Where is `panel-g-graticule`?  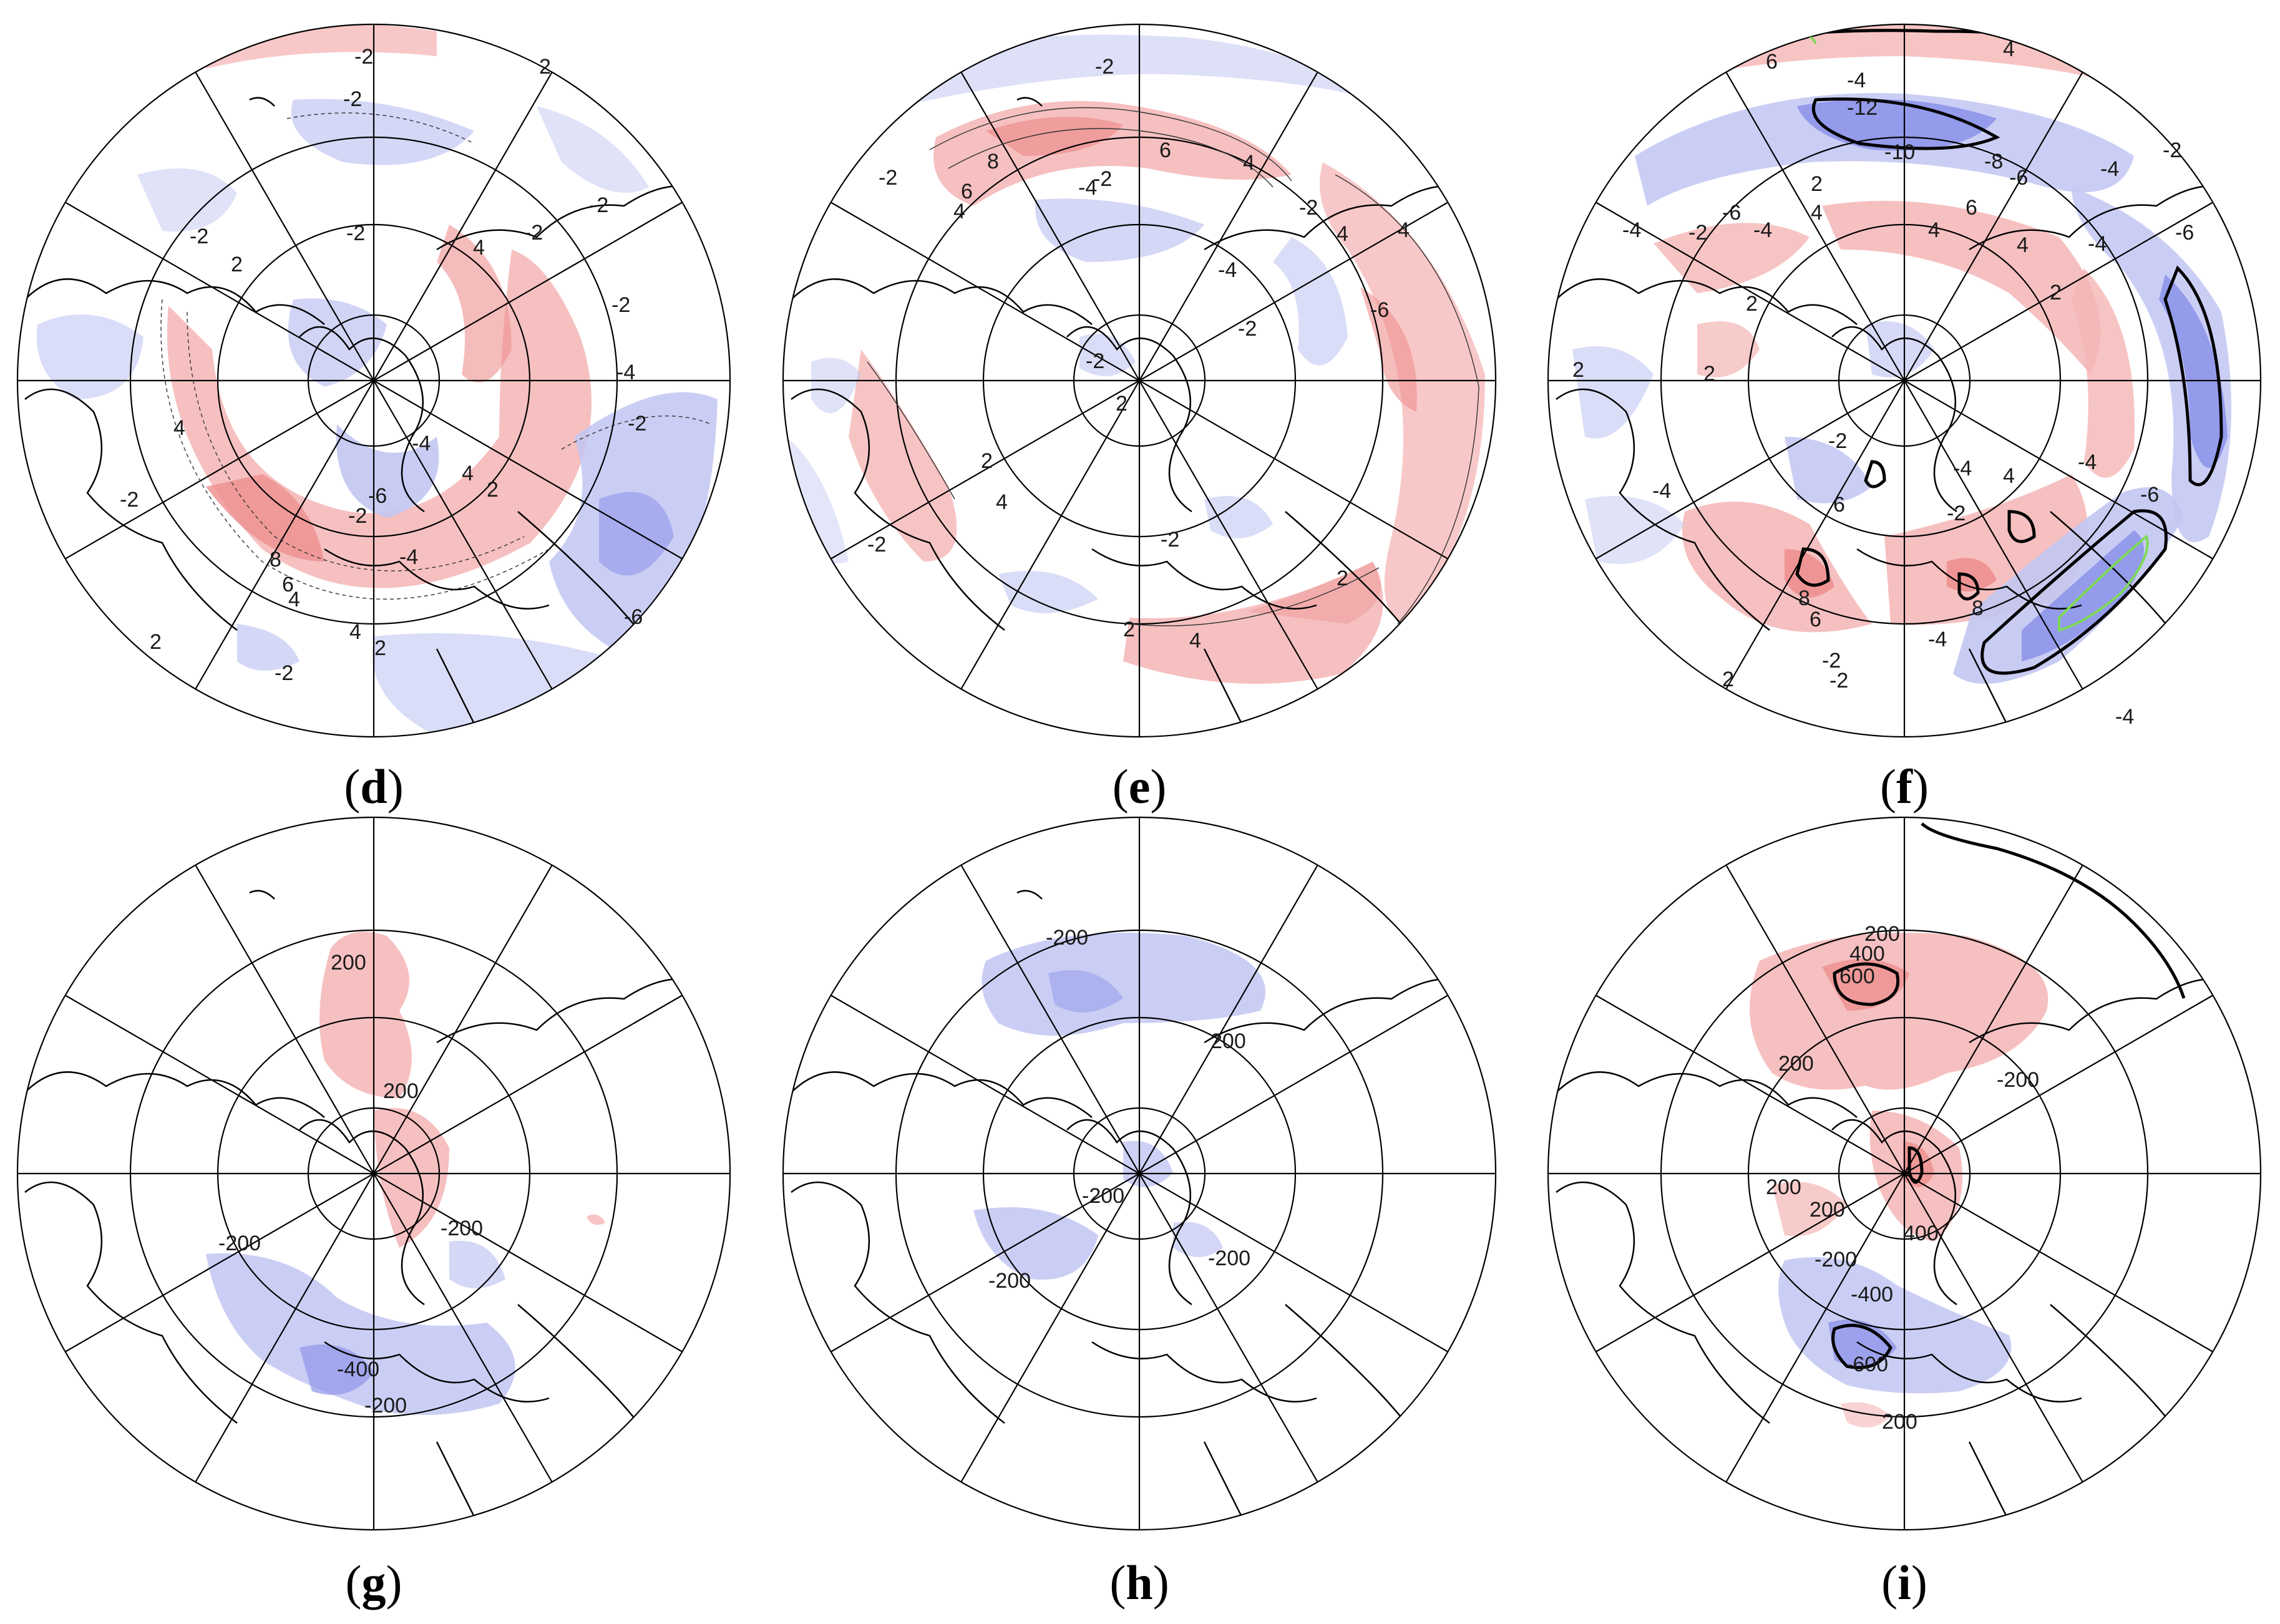
panel-g-graticule is located at coordinates (374, 1173).